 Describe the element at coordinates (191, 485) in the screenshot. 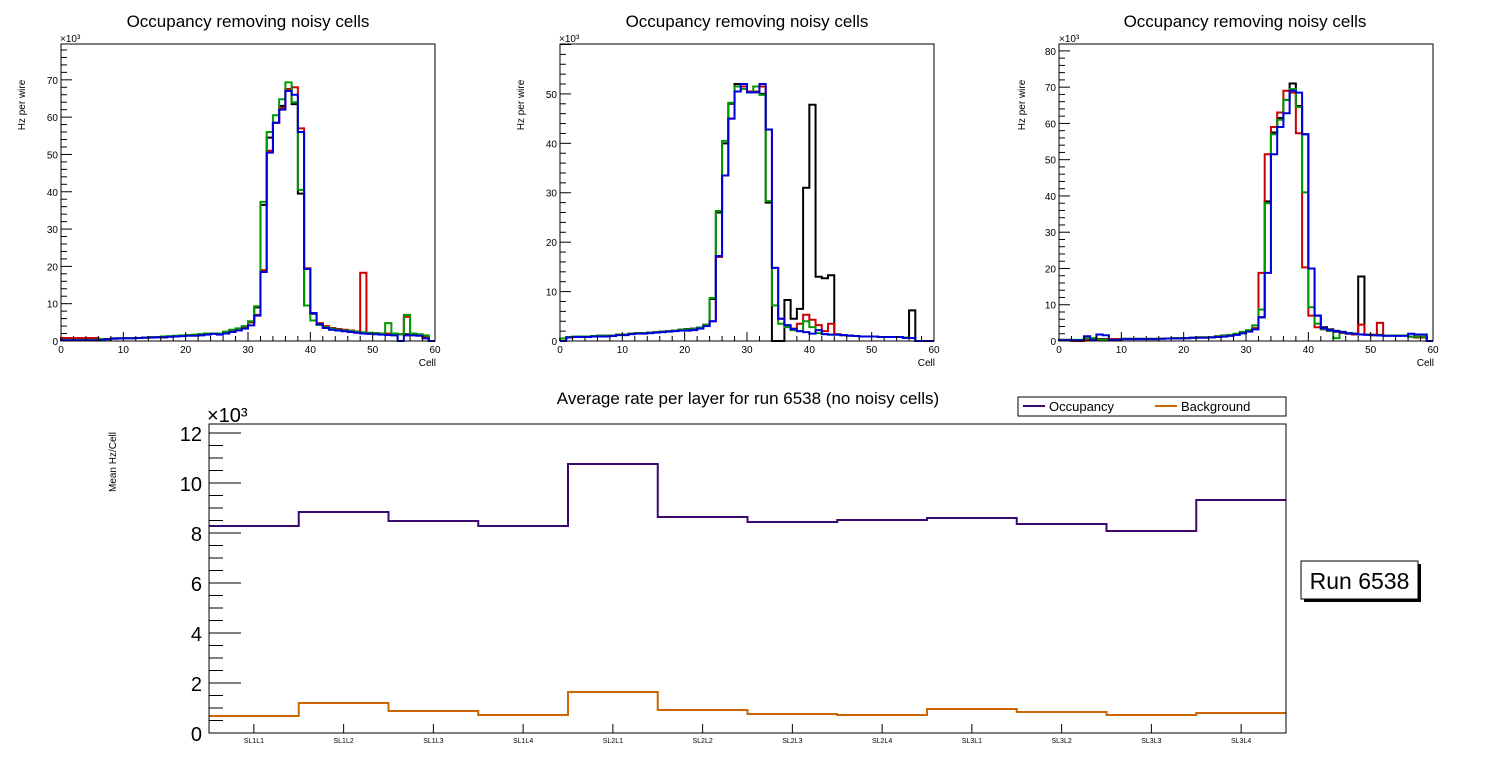

I see `bottom-y-tick-label: 10` at that location.